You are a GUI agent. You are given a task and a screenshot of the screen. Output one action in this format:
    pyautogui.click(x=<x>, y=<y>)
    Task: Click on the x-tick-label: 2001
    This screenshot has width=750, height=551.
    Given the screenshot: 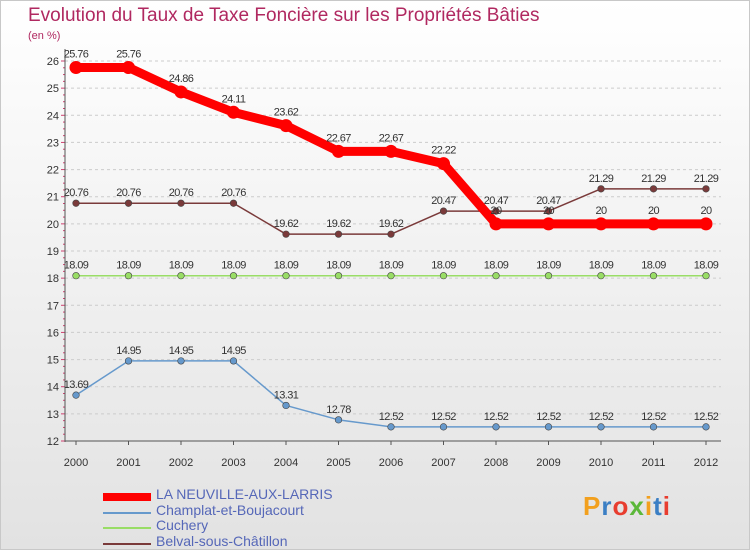 What is the action you would take?
    pyautogui.click(x=128, y=463)
    